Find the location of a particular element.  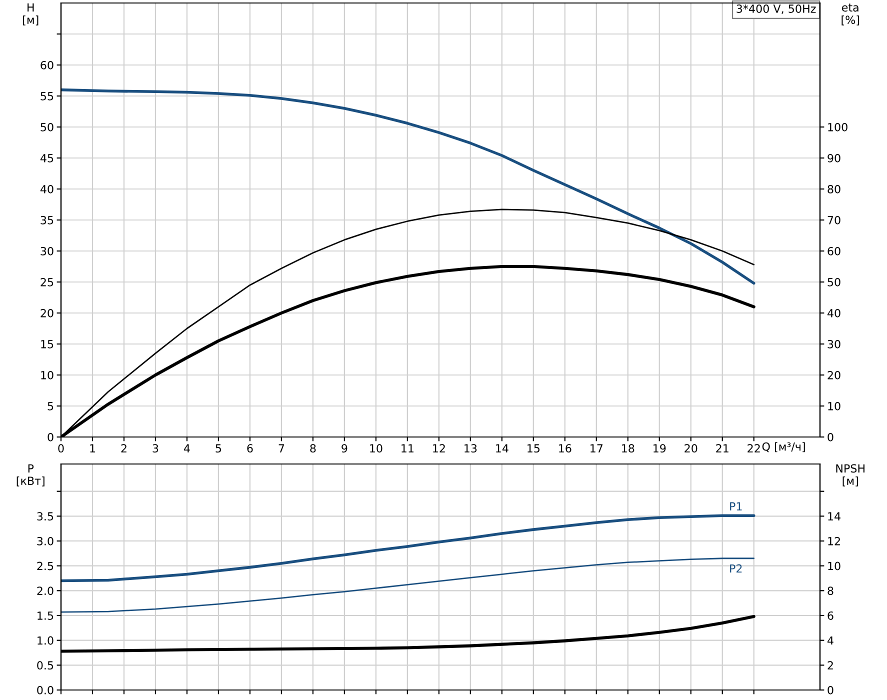

y-tick-label: 30 is located at coordinates (47, 251).